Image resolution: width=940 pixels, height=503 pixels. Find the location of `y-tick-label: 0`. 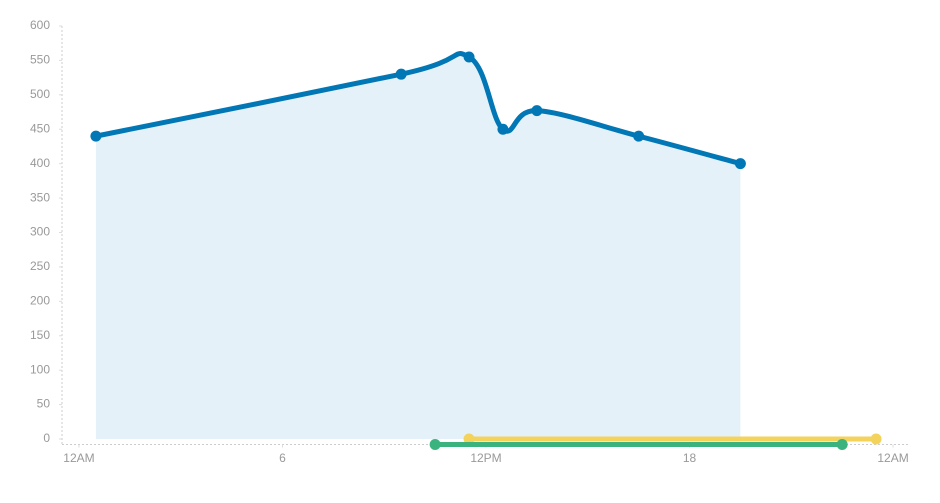

y-tick-label: 0 is located at coordinates (46, 438).